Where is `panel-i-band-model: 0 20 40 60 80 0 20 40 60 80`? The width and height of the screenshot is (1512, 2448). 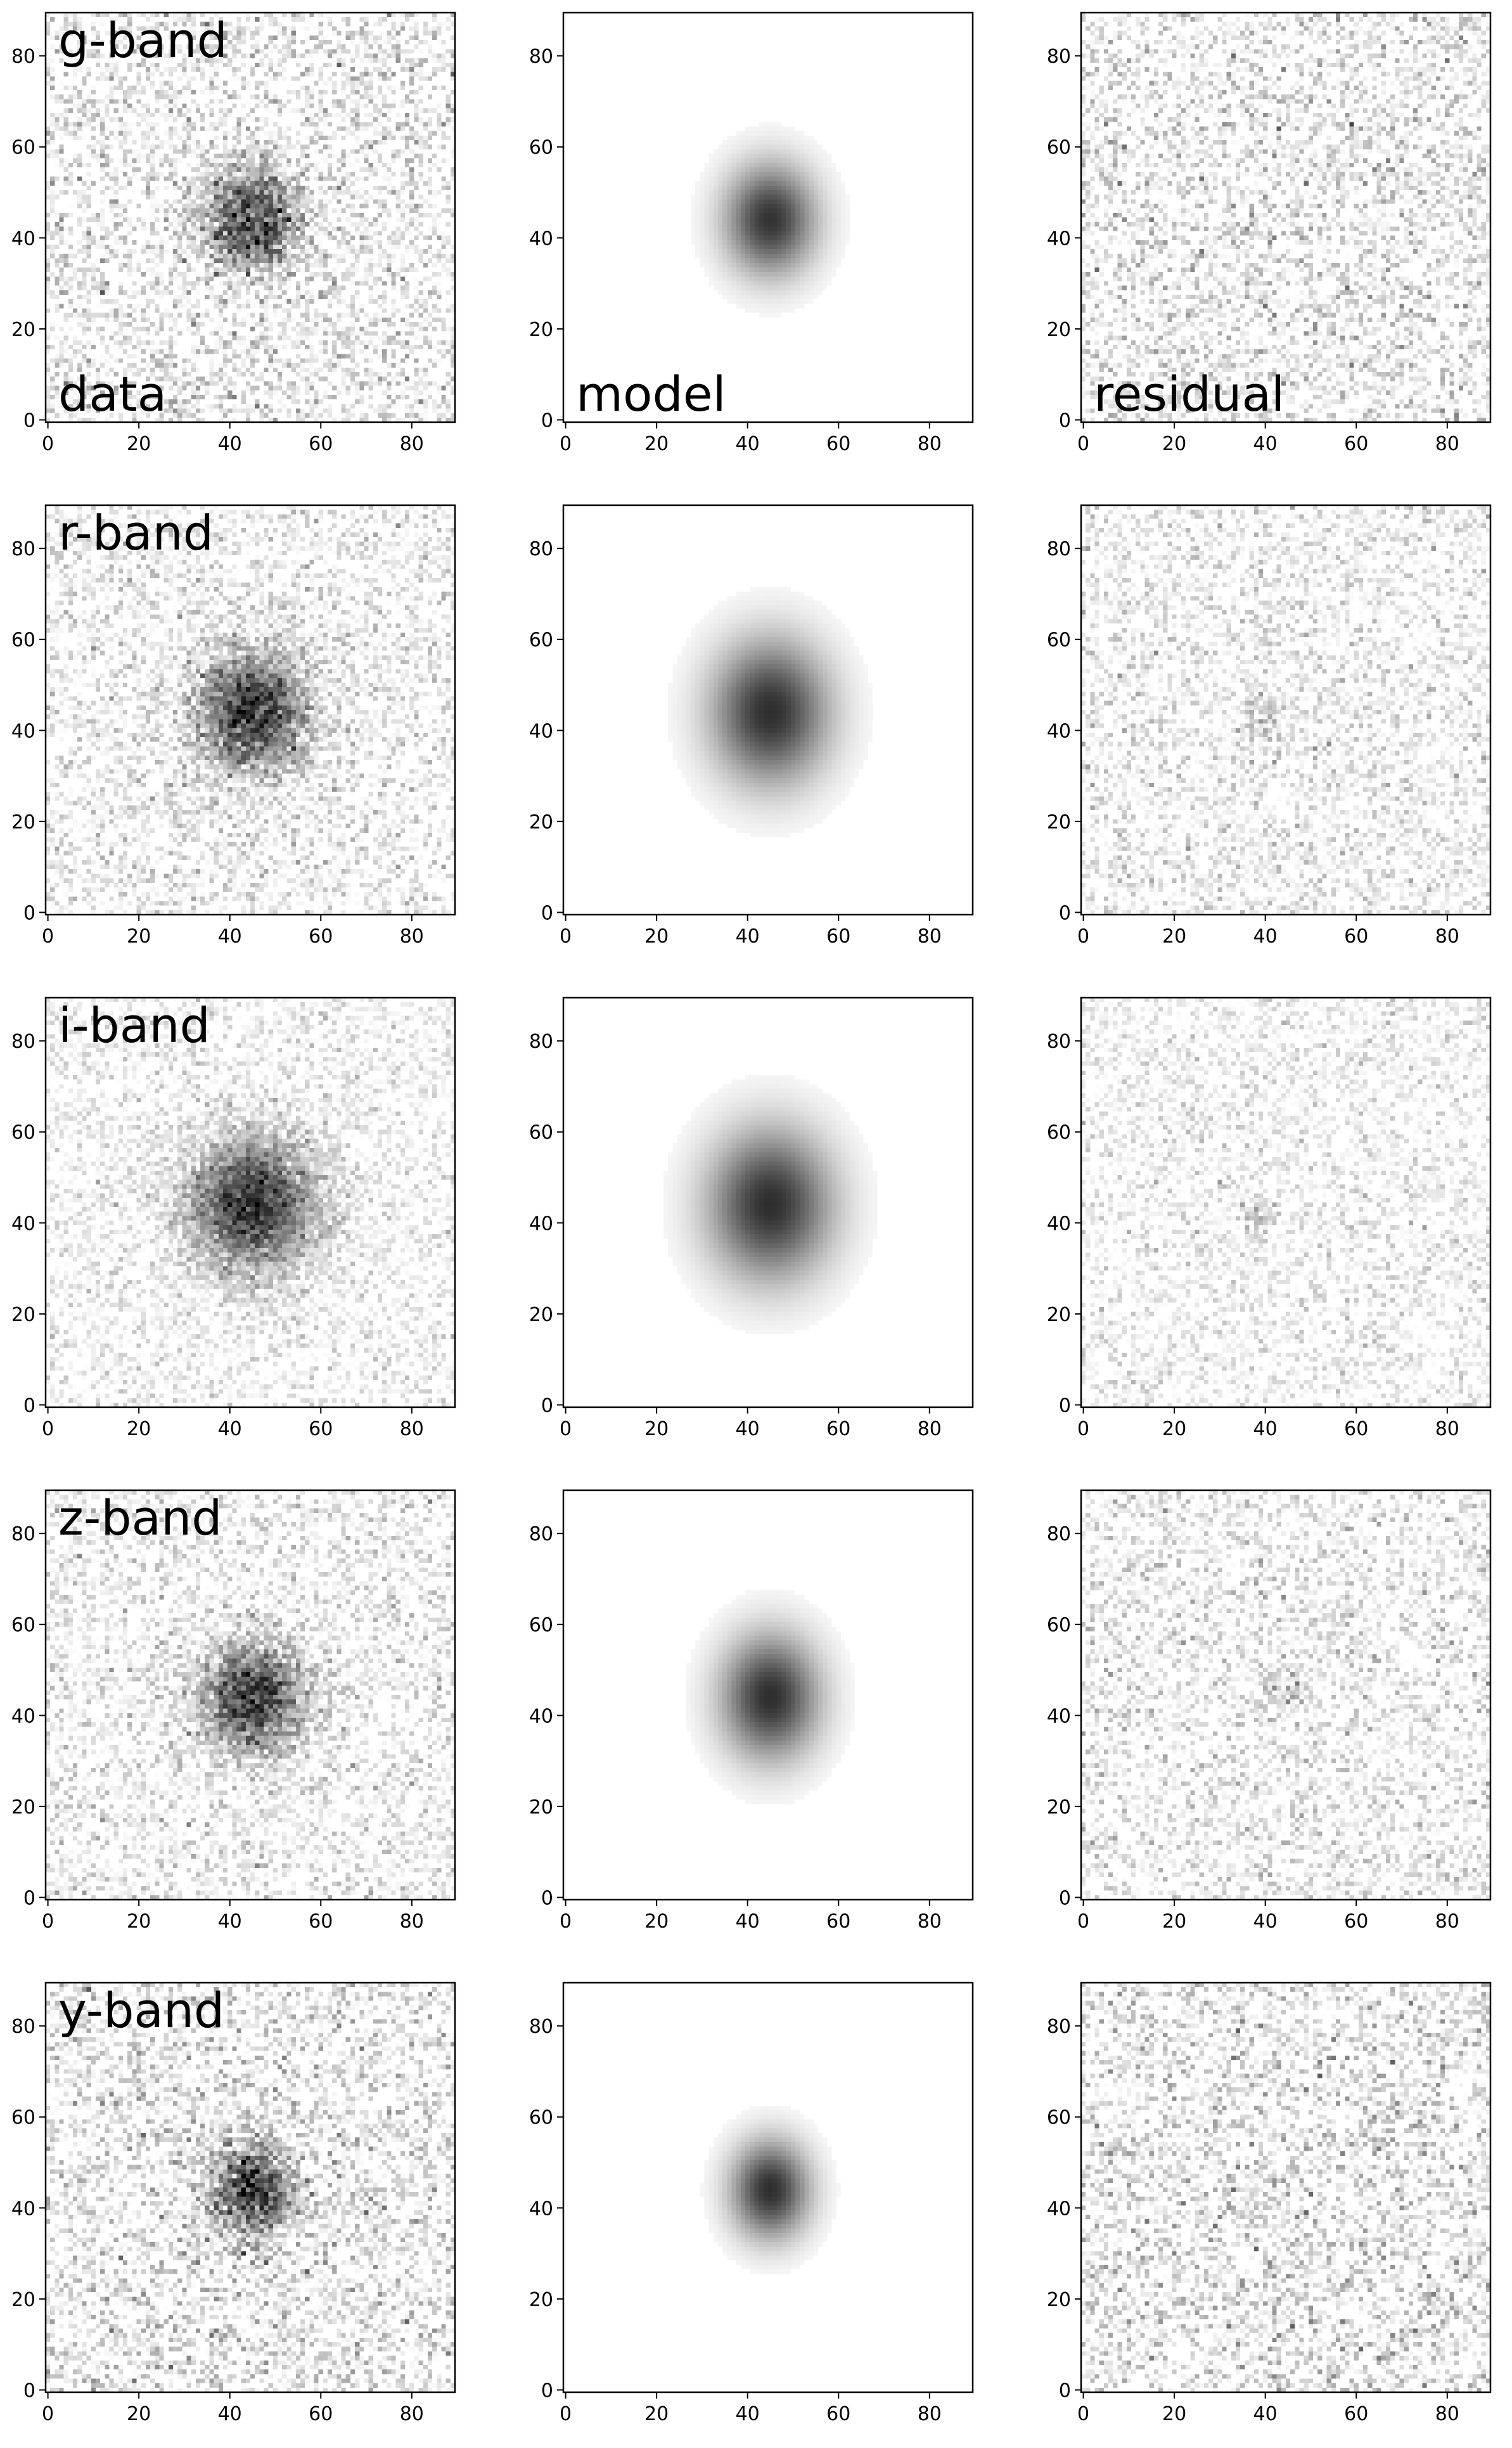
panel-i-band-model: 0 20 40 60 80 0 20 40 60 80 is located at coordinates (751, 1218).